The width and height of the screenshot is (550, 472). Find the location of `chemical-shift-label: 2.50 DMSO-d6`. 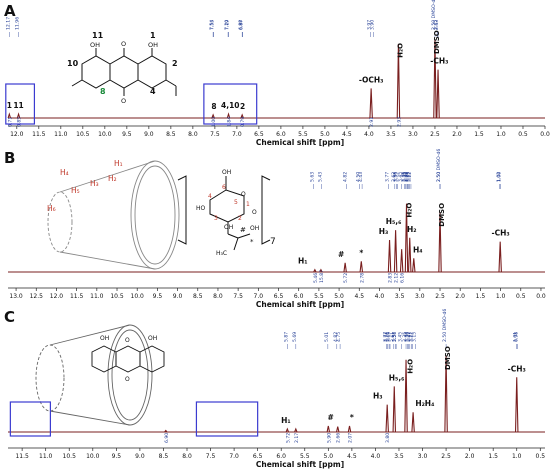

chemical-shift-label: 2.50 DMSO-d6 is located at coordinates (445, 325).